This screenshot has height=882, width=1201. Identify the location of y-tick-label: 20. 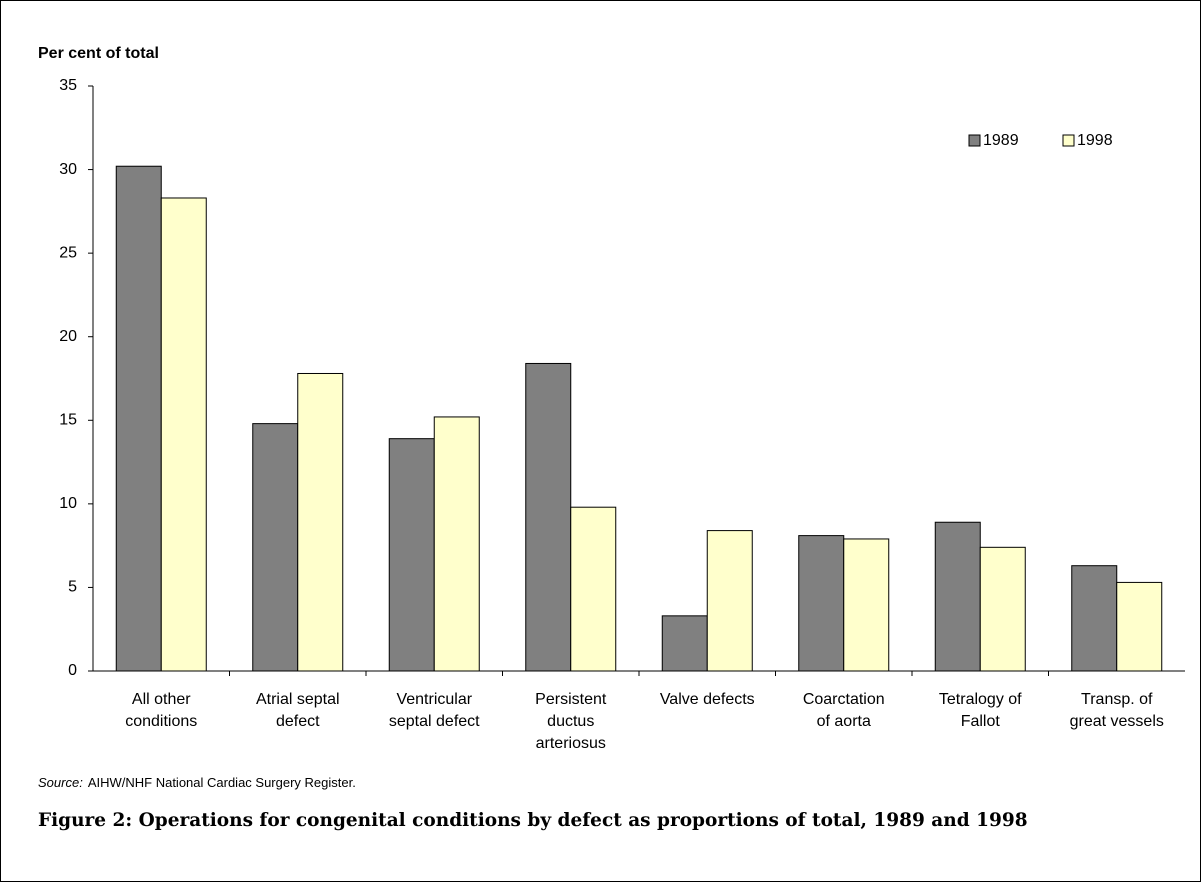
(68, 336).